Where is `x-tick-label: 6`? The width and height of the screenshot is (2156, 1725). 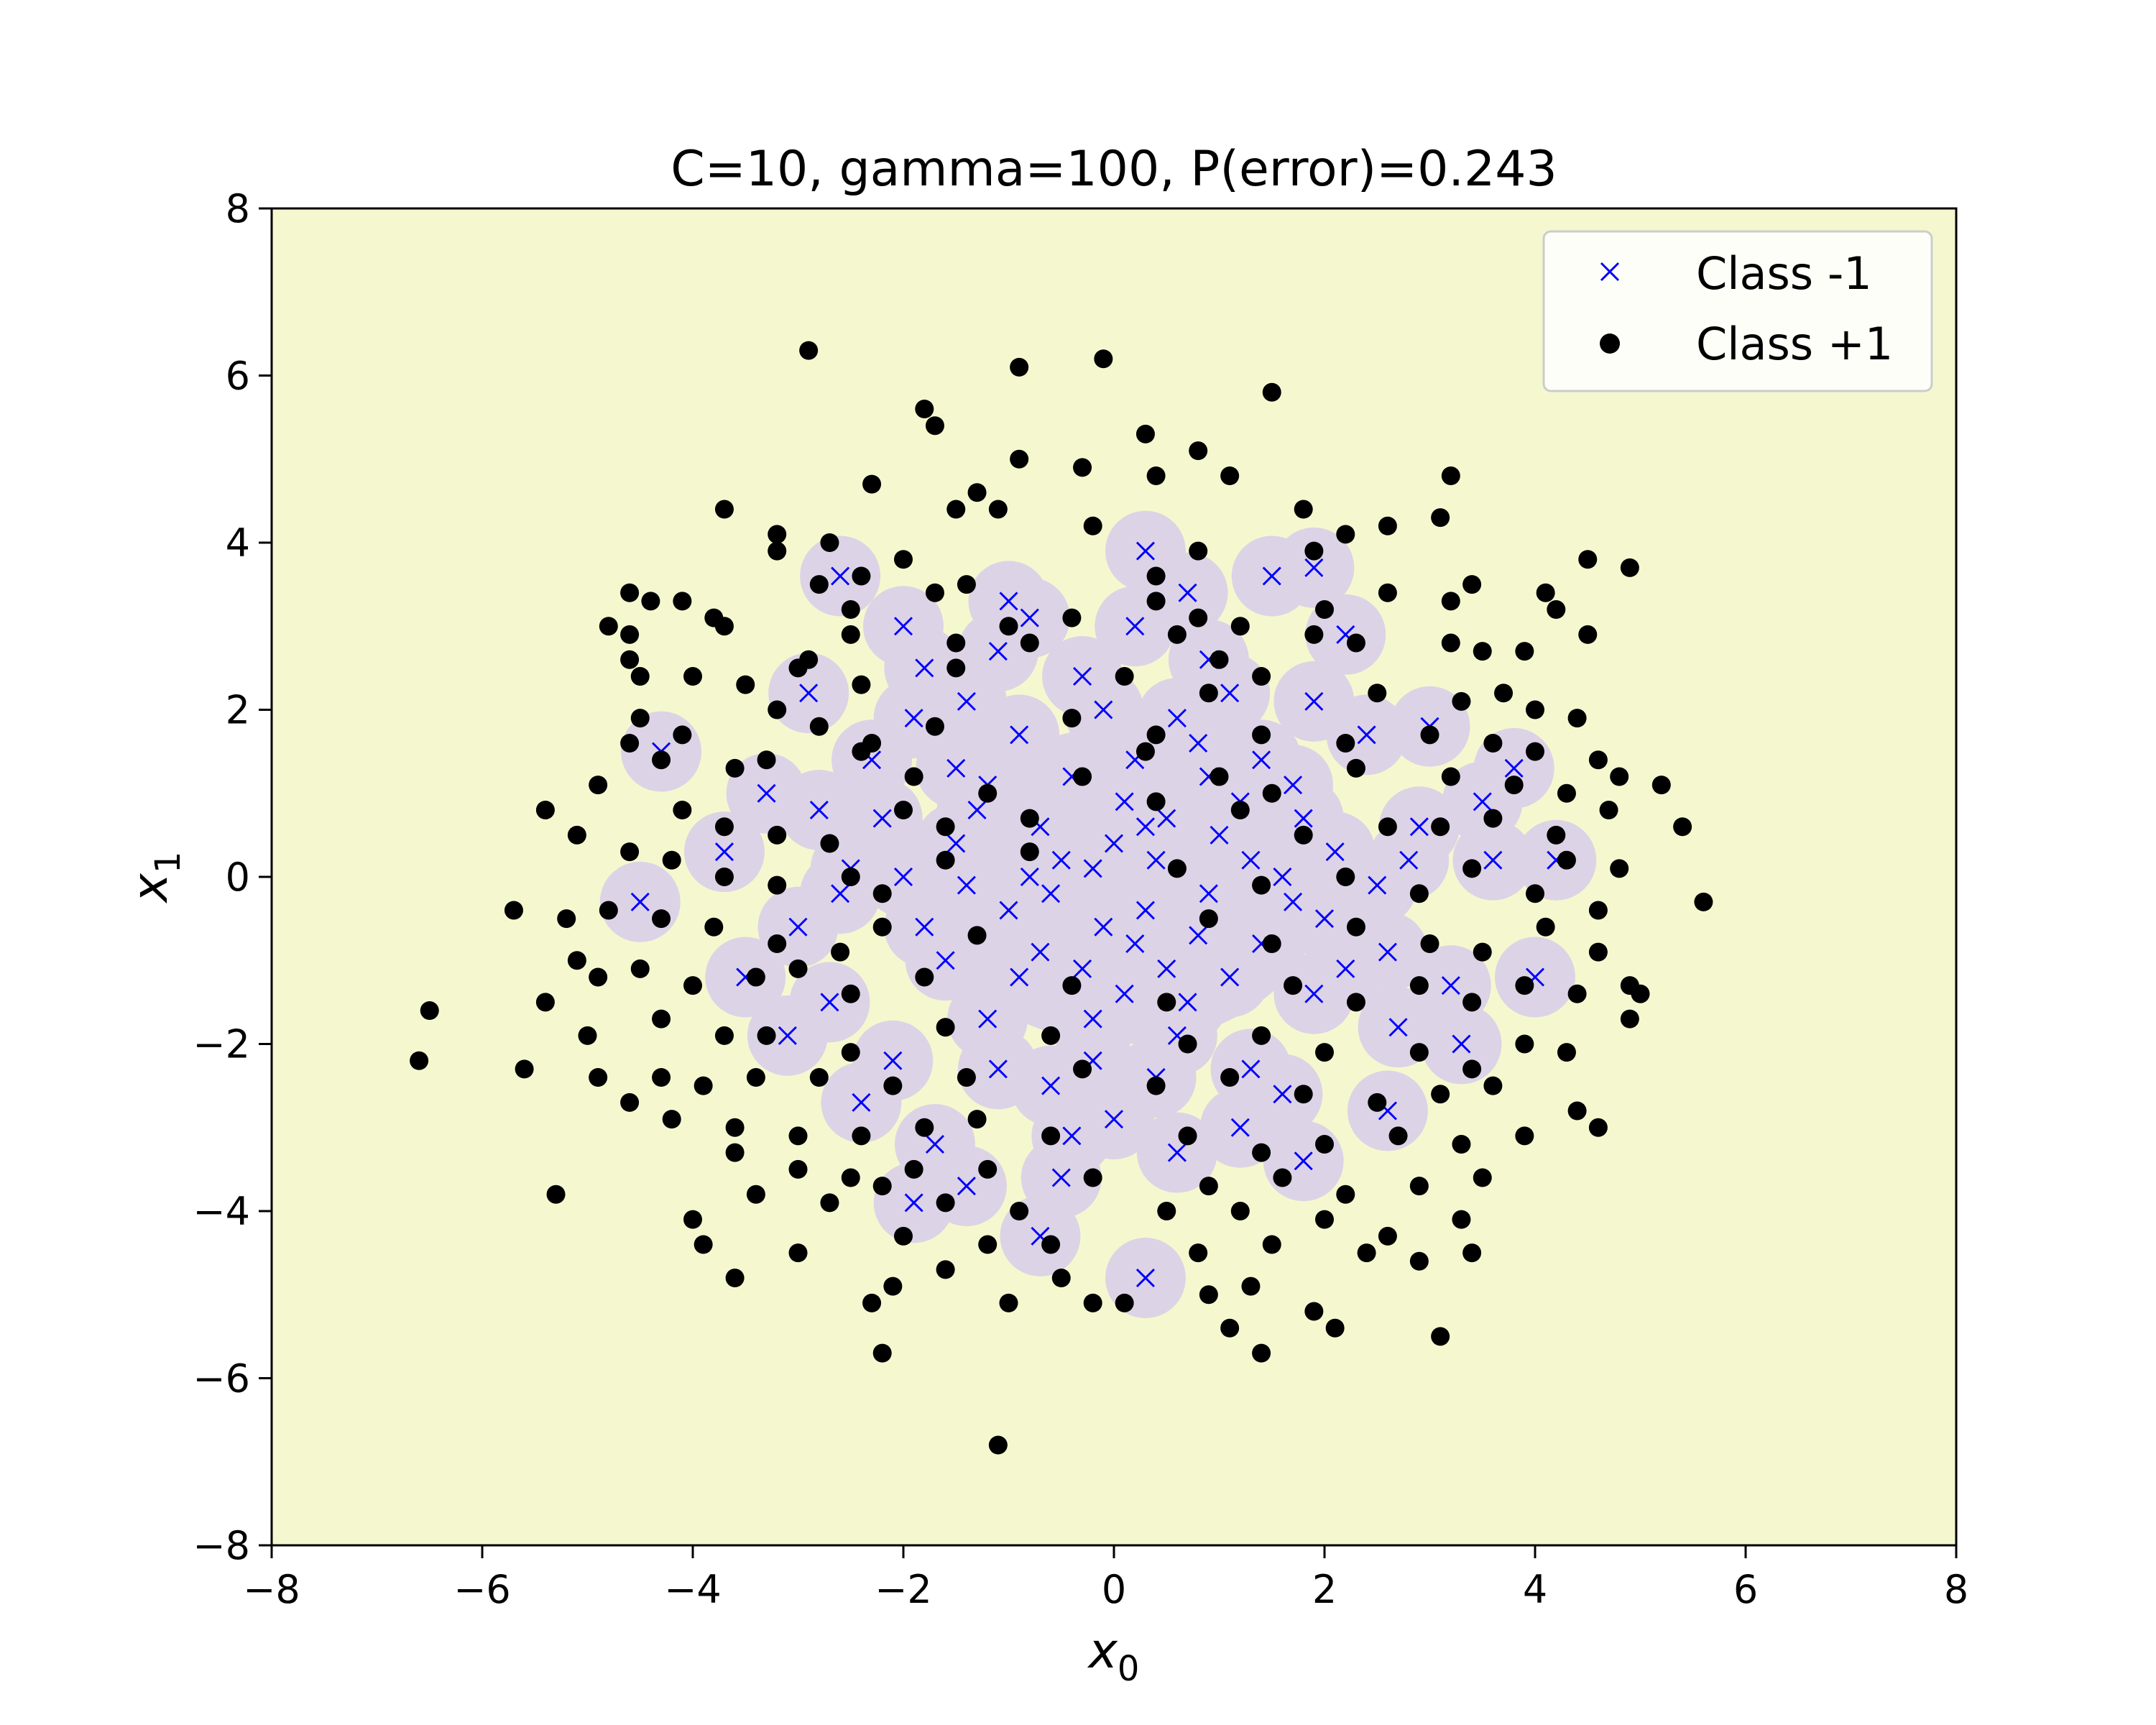
x-tick-label: 6 is located at coordinates (1745, 1589).